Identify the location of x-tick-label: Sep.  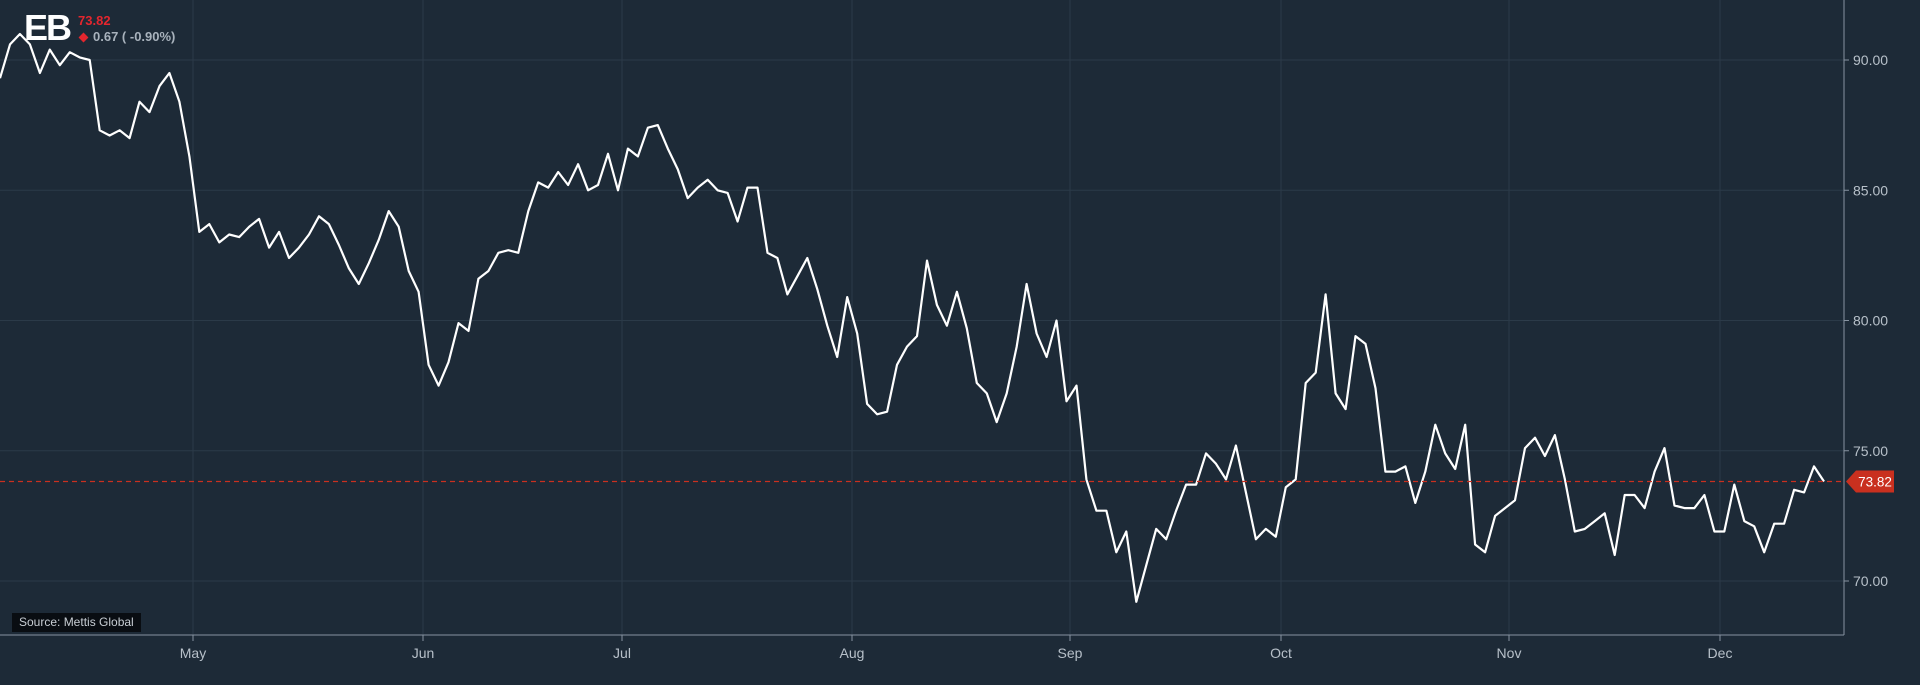
(1070, 653).